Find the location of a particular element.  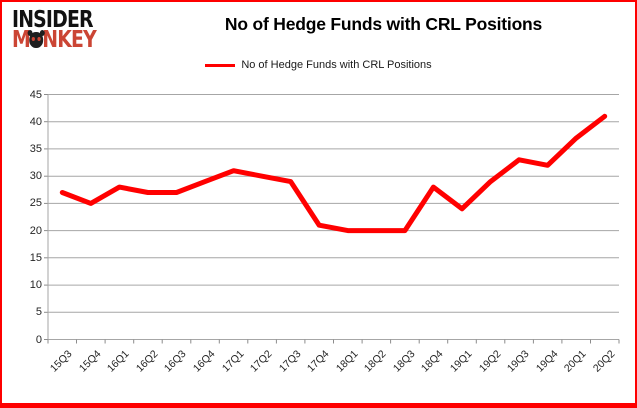

y-tick-label: 30 is located at coordinates (35, 176).